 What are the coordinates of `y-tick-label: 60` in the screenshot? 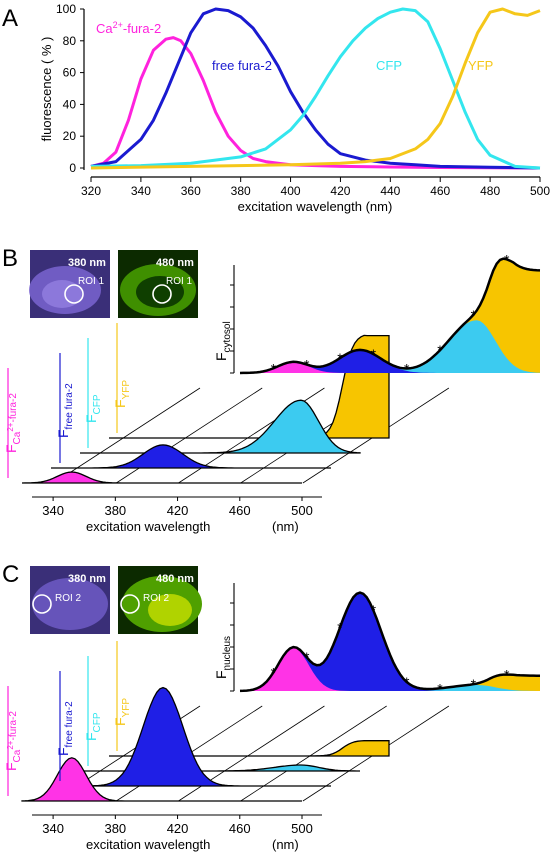 It's located at (70, 73).